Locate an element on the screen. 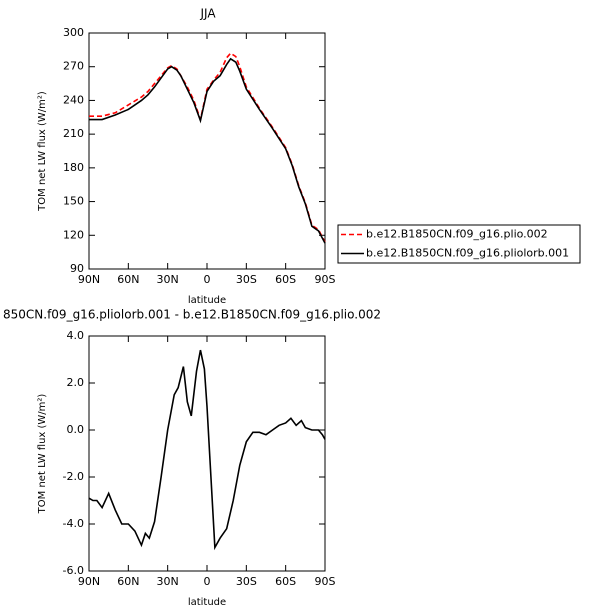 The width and height of the screenshot is (616, 616). y-tick-label: 210 is located at coordinates (73, 133).